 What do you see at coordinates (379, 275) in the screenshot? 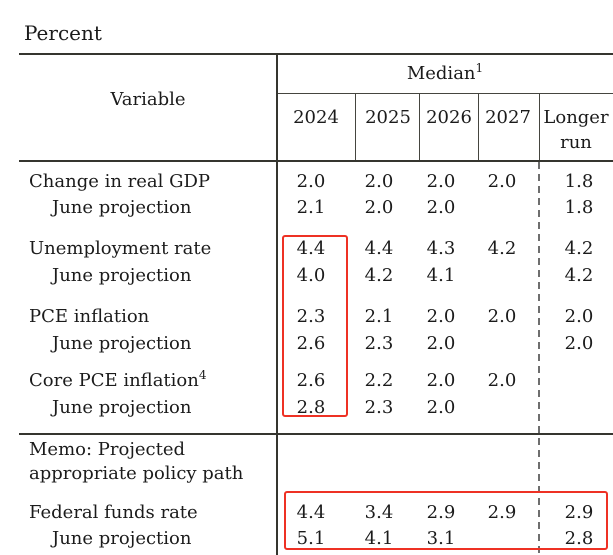
I see `cell-2025: 4.2` at bounding box center [379, 275].